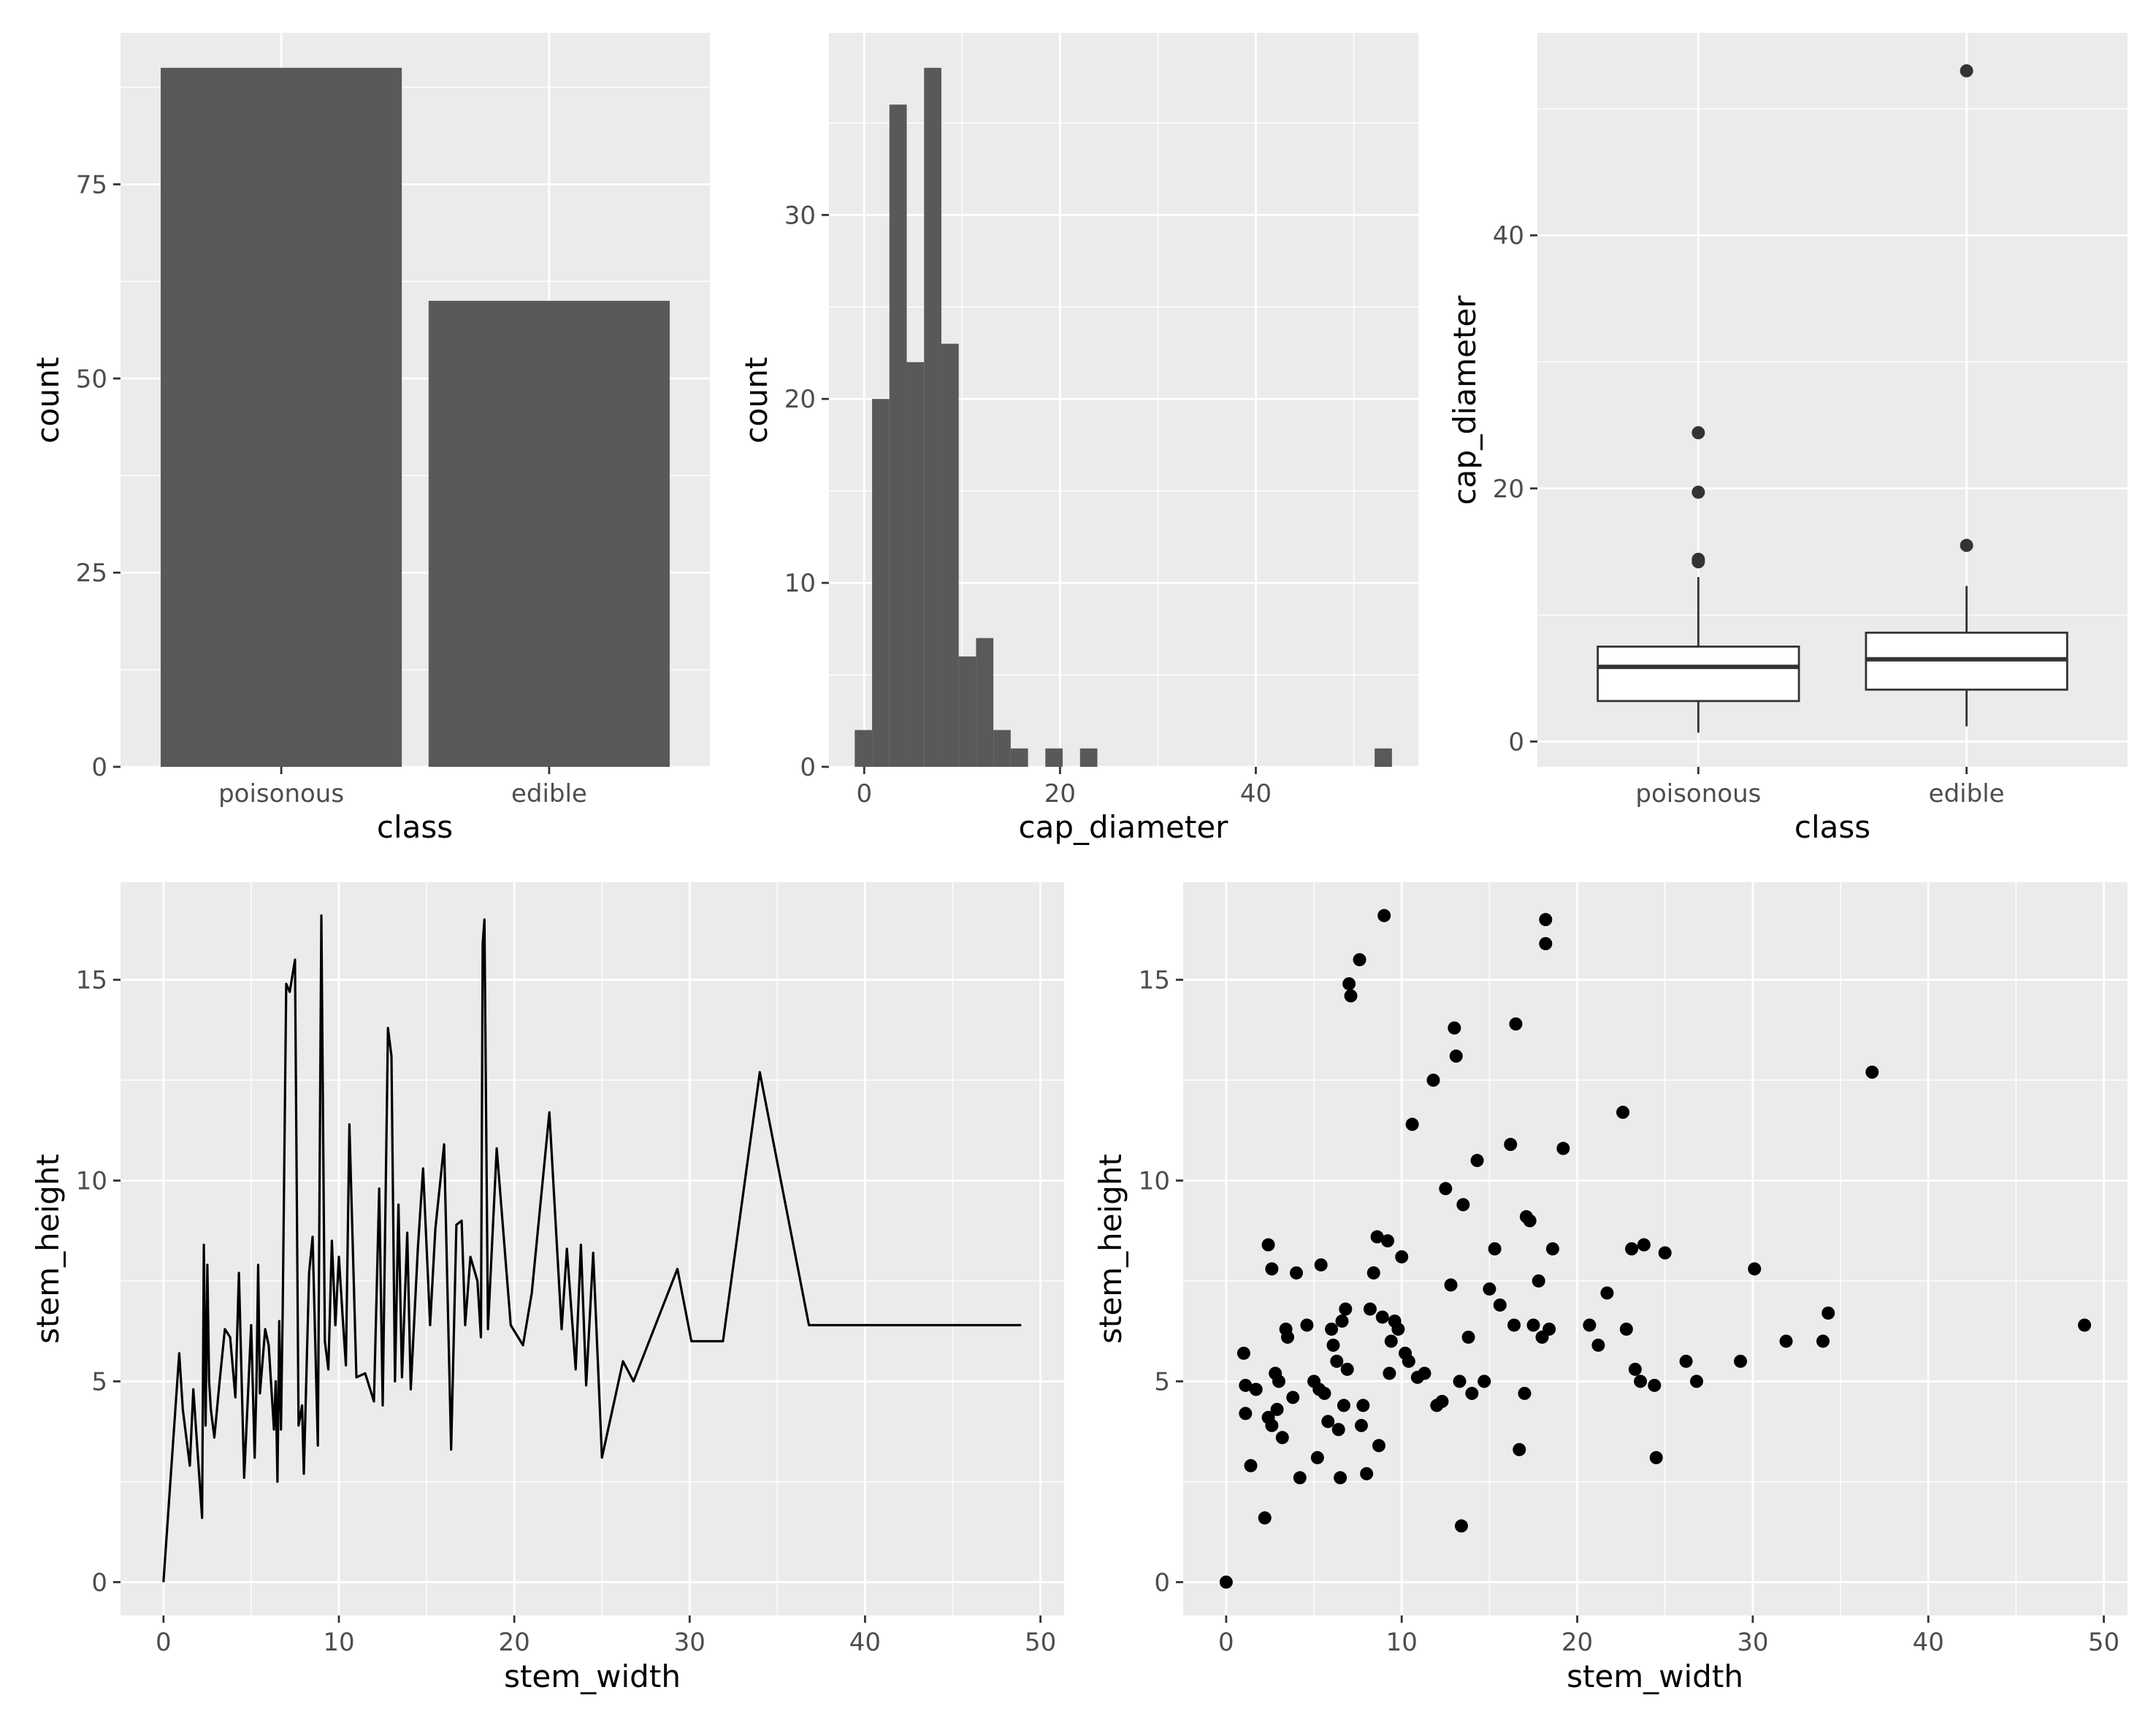 Image resolution: width=2156 pixels, height=1725 pixels. What do you see at coordinates (415, 827) in the screenshot?
I see `class-bar-xlabel: class` at bounding box center [415, 827].